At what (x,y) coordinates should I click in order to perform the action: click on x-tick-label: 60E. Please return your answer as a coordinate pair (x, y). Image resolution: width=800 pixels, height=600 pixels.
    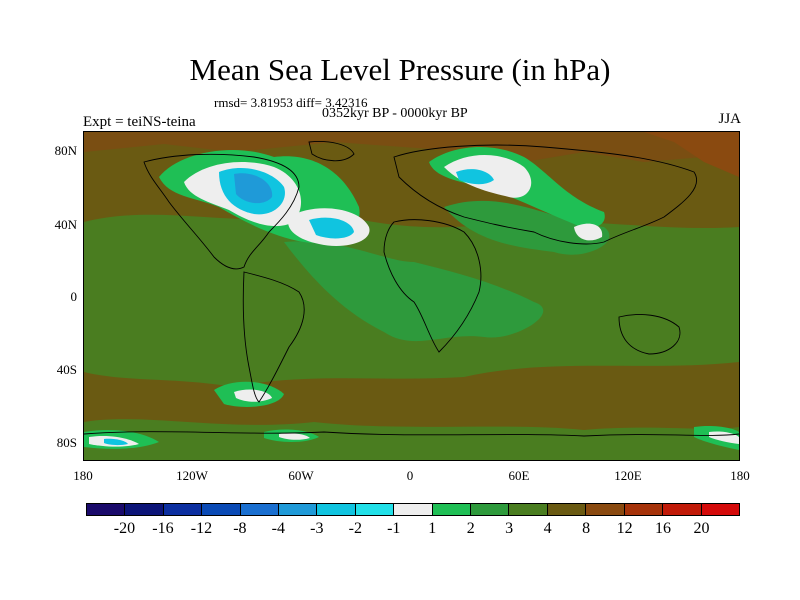
    Looking at the image, I should click on (519, 475).